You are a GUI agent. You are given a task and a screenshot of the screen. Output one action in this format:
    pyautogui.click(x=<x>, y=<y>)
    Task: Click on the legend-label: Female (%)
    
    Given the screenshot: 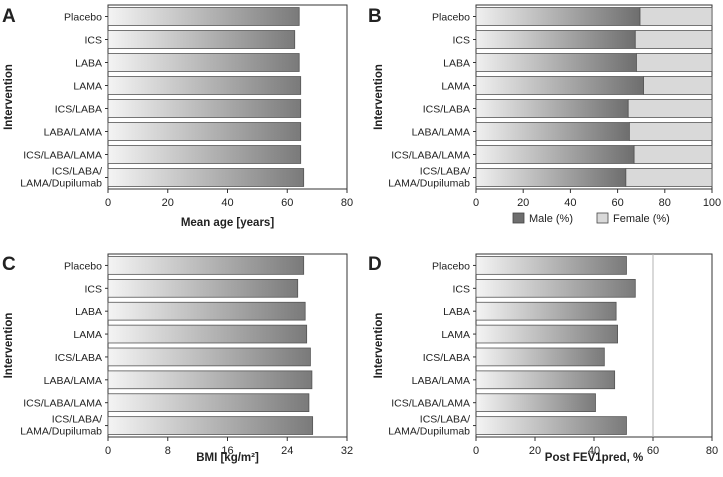 What is the action you would take?
    pyautogui.click(x=641, y=219)
    